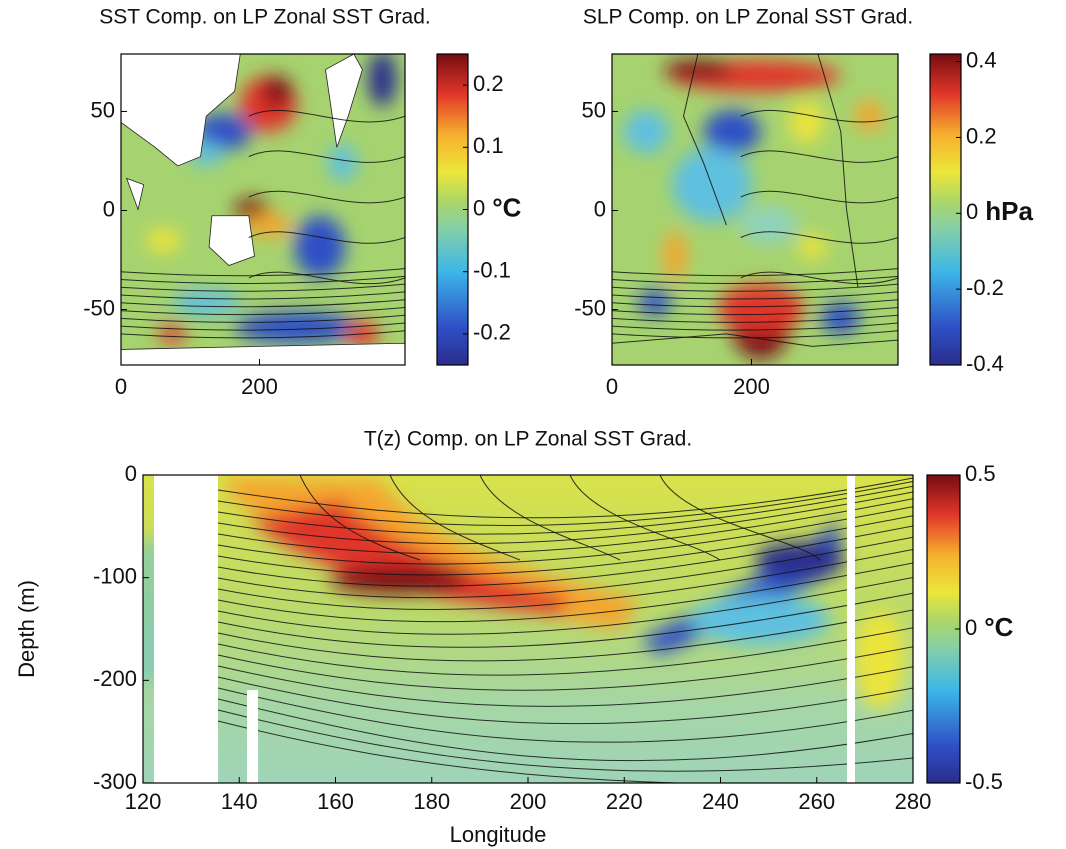  I want to click on colorbar-tick-label: -0.5, so click(984, 781).